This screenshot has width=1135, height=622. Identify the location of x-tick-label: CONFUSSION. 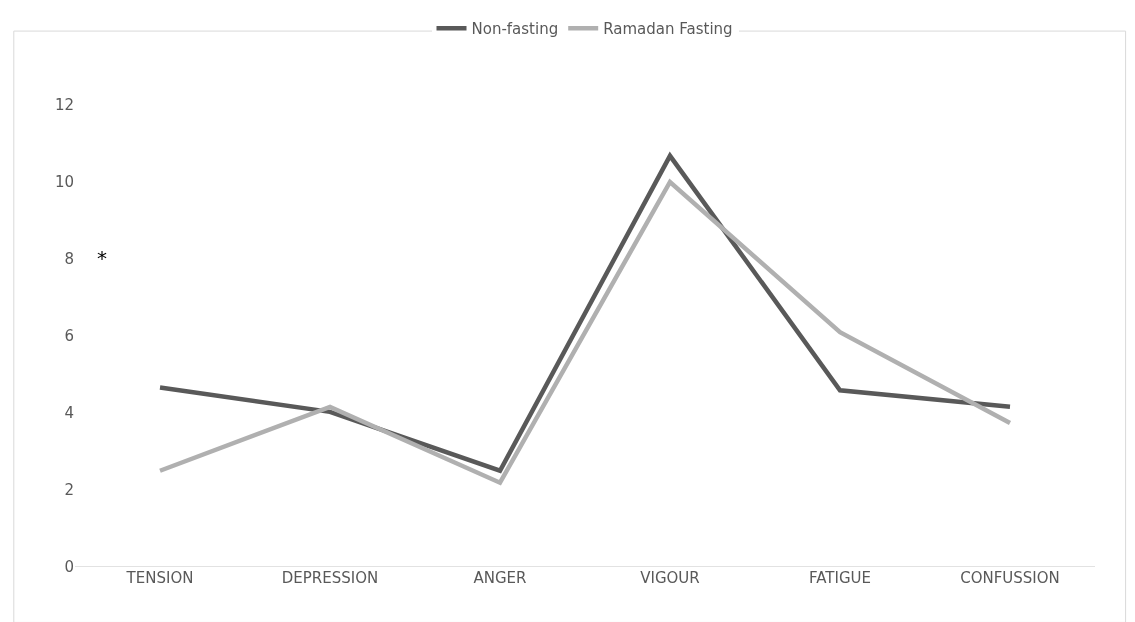
(1010, 578).